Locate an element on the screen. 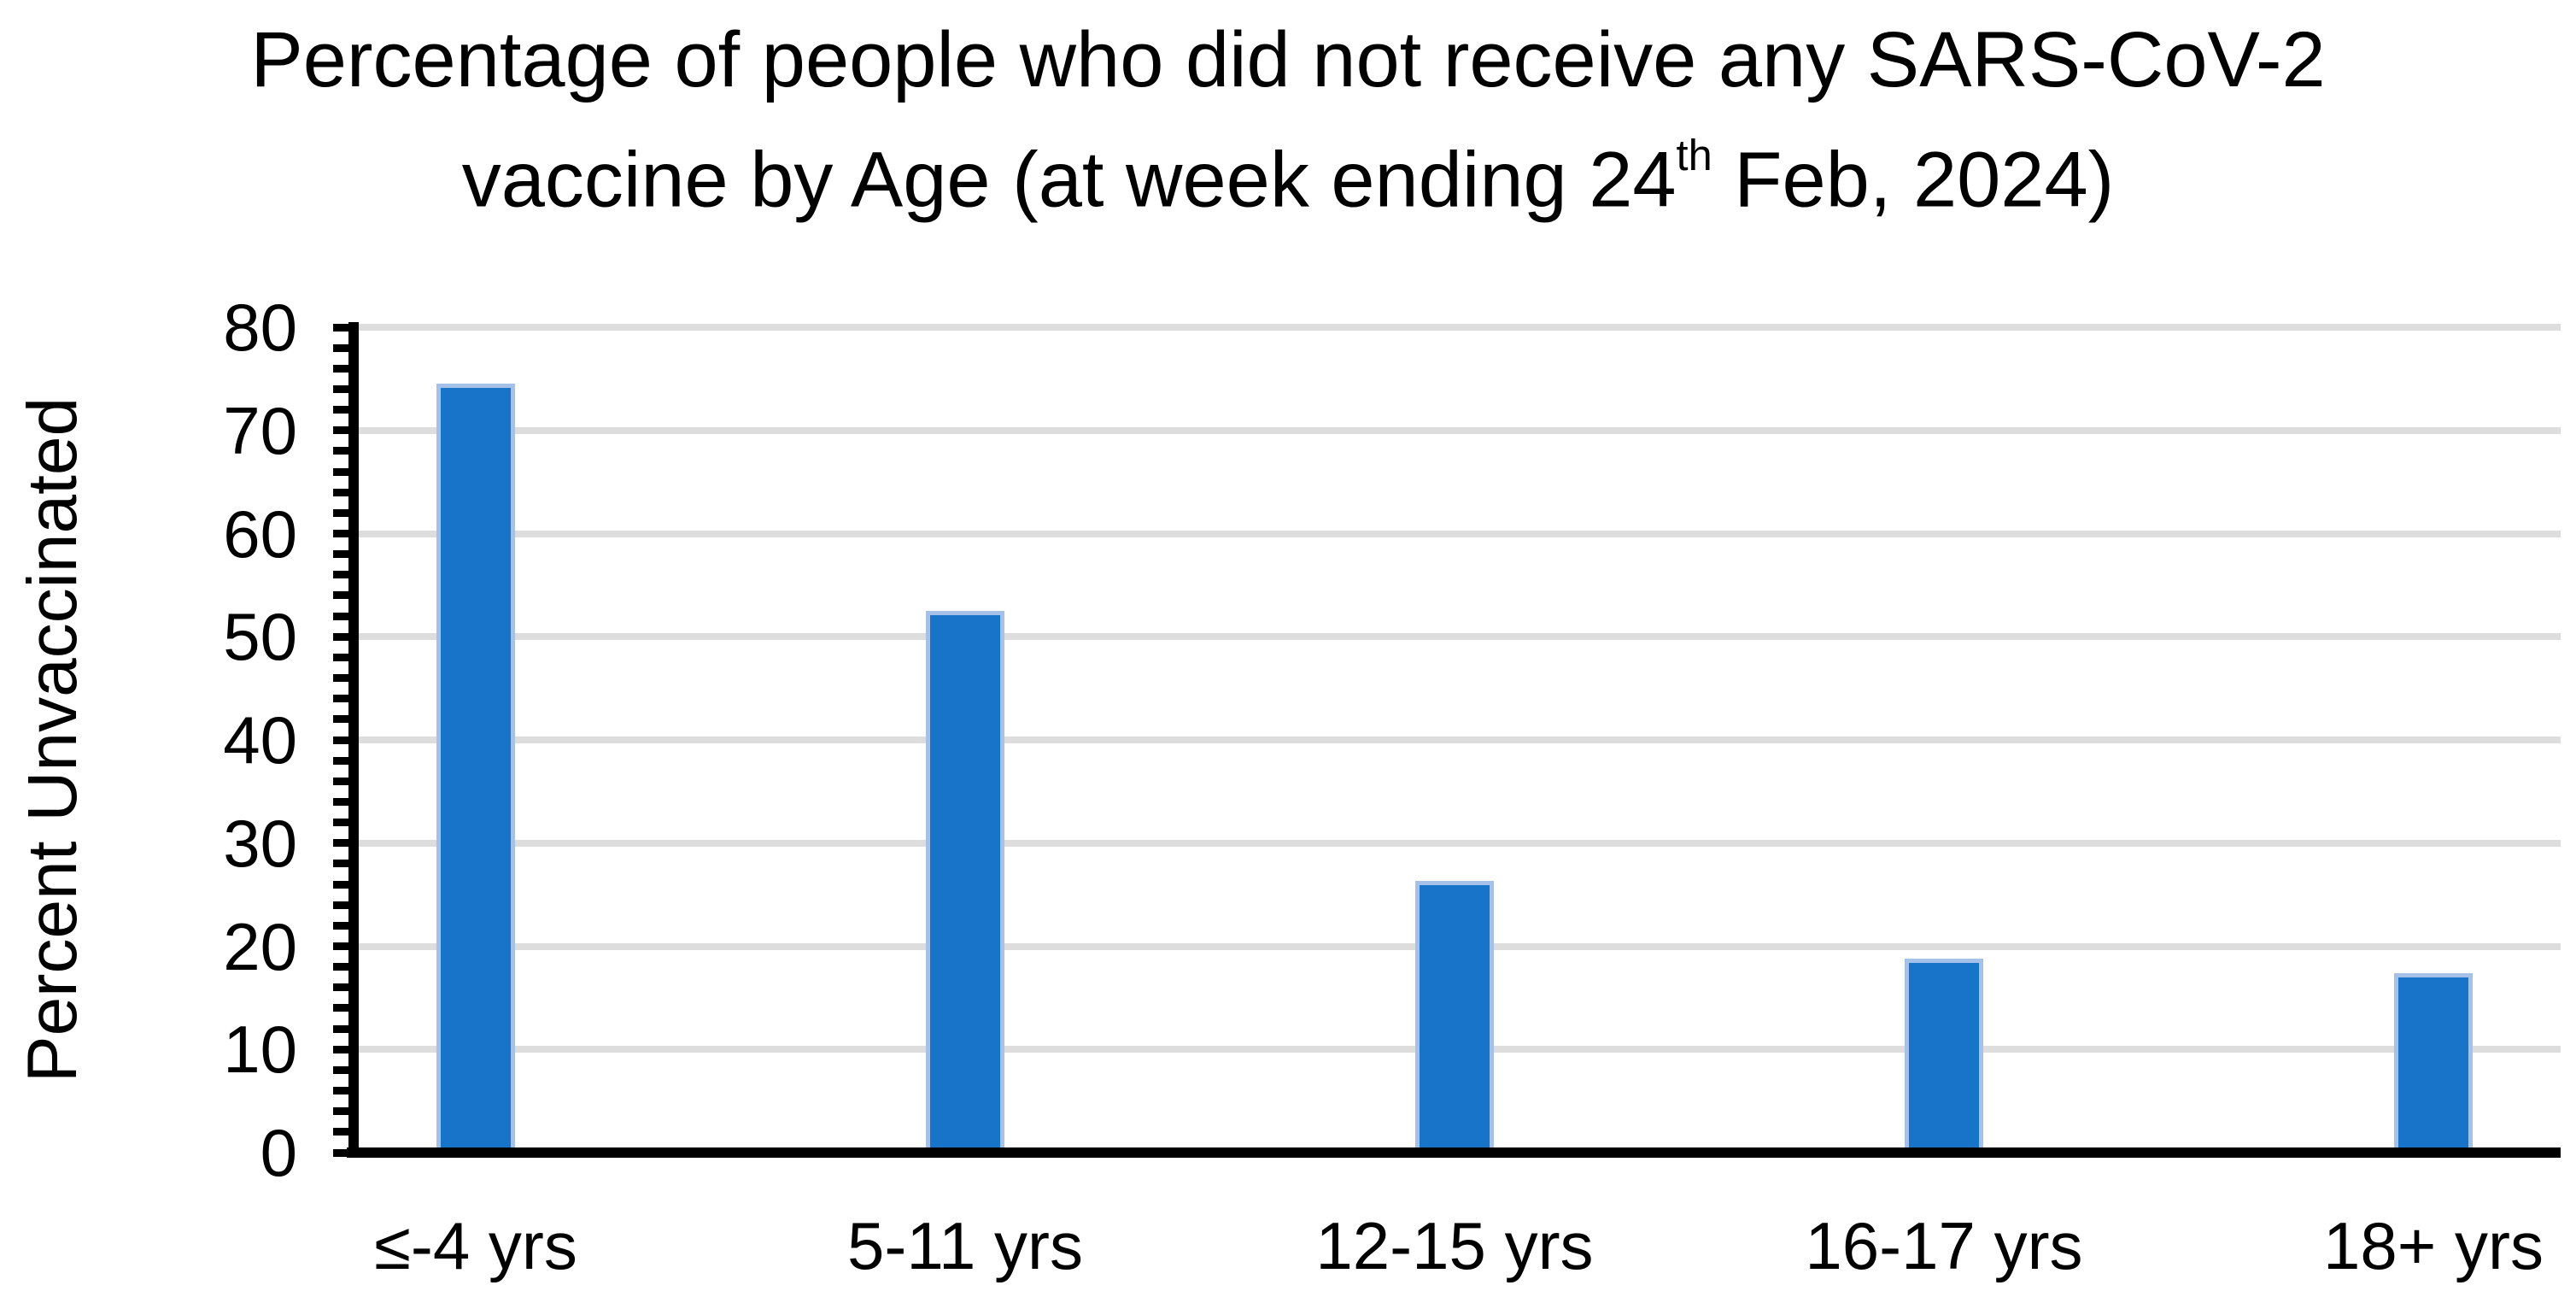  x-axis-line is located at coordinates (1454, 1152).